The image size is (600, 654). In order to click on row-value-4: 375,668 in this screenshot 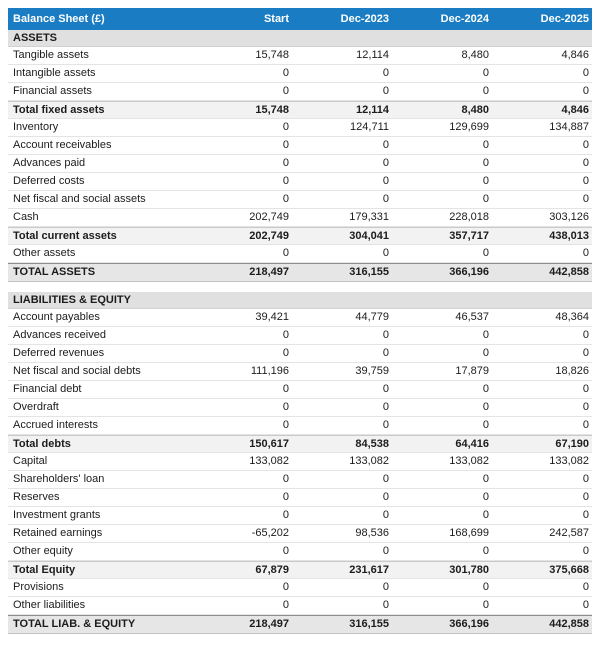, I will do `click(569, 570)`.